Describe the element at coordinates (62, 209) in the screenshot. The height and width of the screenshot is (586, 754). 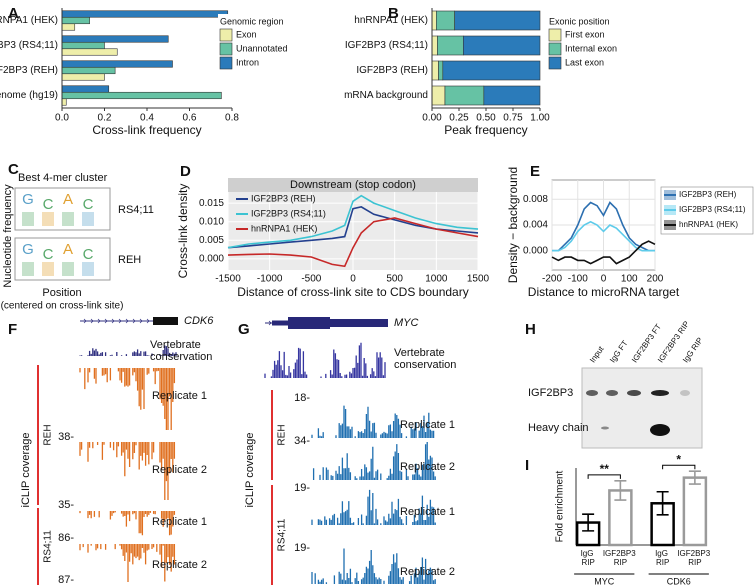
I see `logo-box` at that location.